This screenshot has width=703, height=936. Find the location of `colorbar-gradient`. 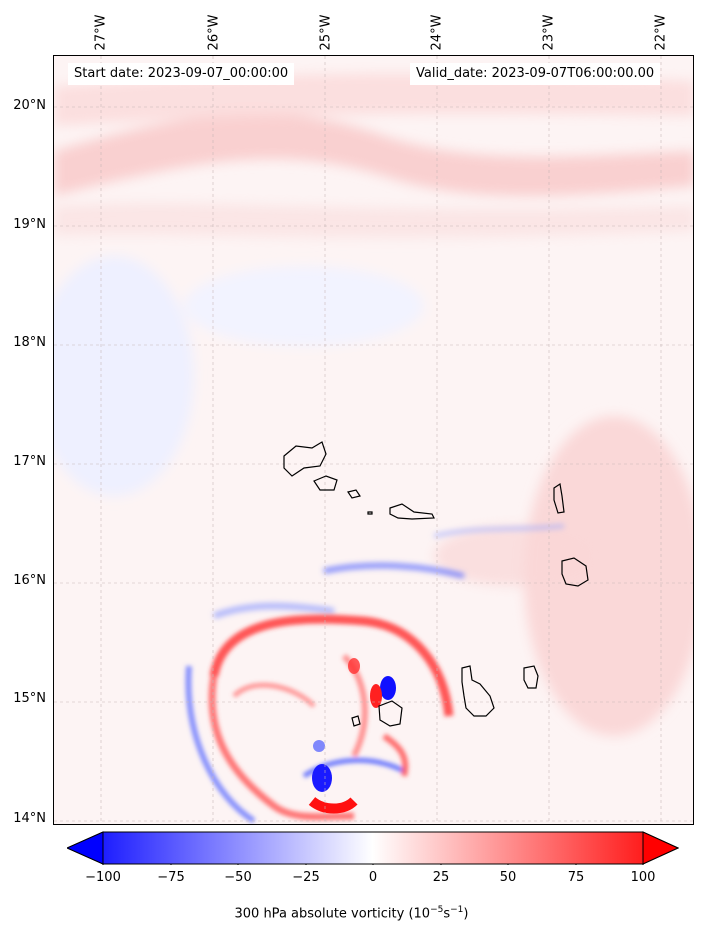

colorbar-gradient is located at coordinates (373, 848).